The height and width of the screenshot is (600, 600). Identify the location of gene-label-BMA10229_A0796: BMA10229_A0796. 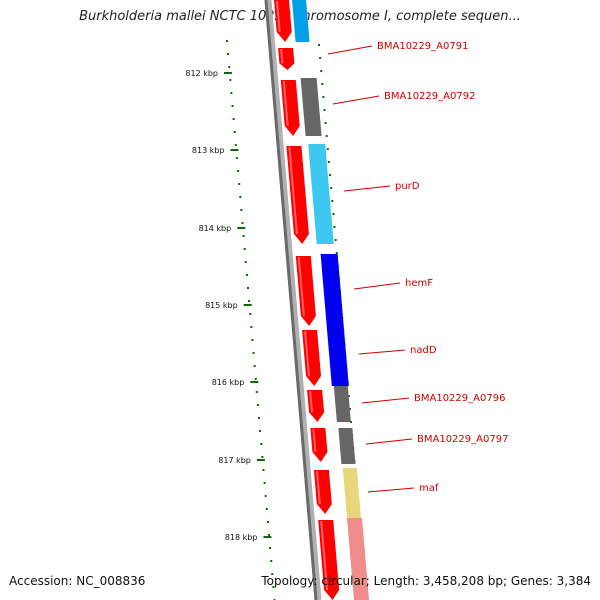
(459, 398).